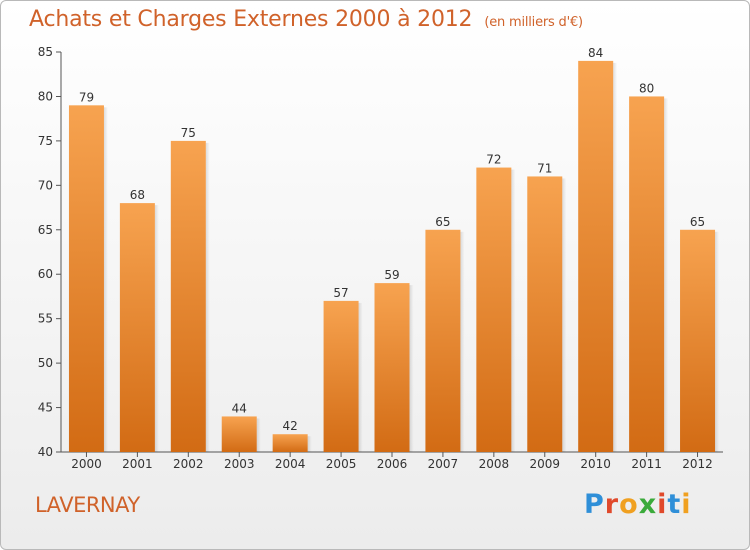 The width and height of the screenshot is (750, 550). I want to click on y-tick-label: 80, so click(45, 96).